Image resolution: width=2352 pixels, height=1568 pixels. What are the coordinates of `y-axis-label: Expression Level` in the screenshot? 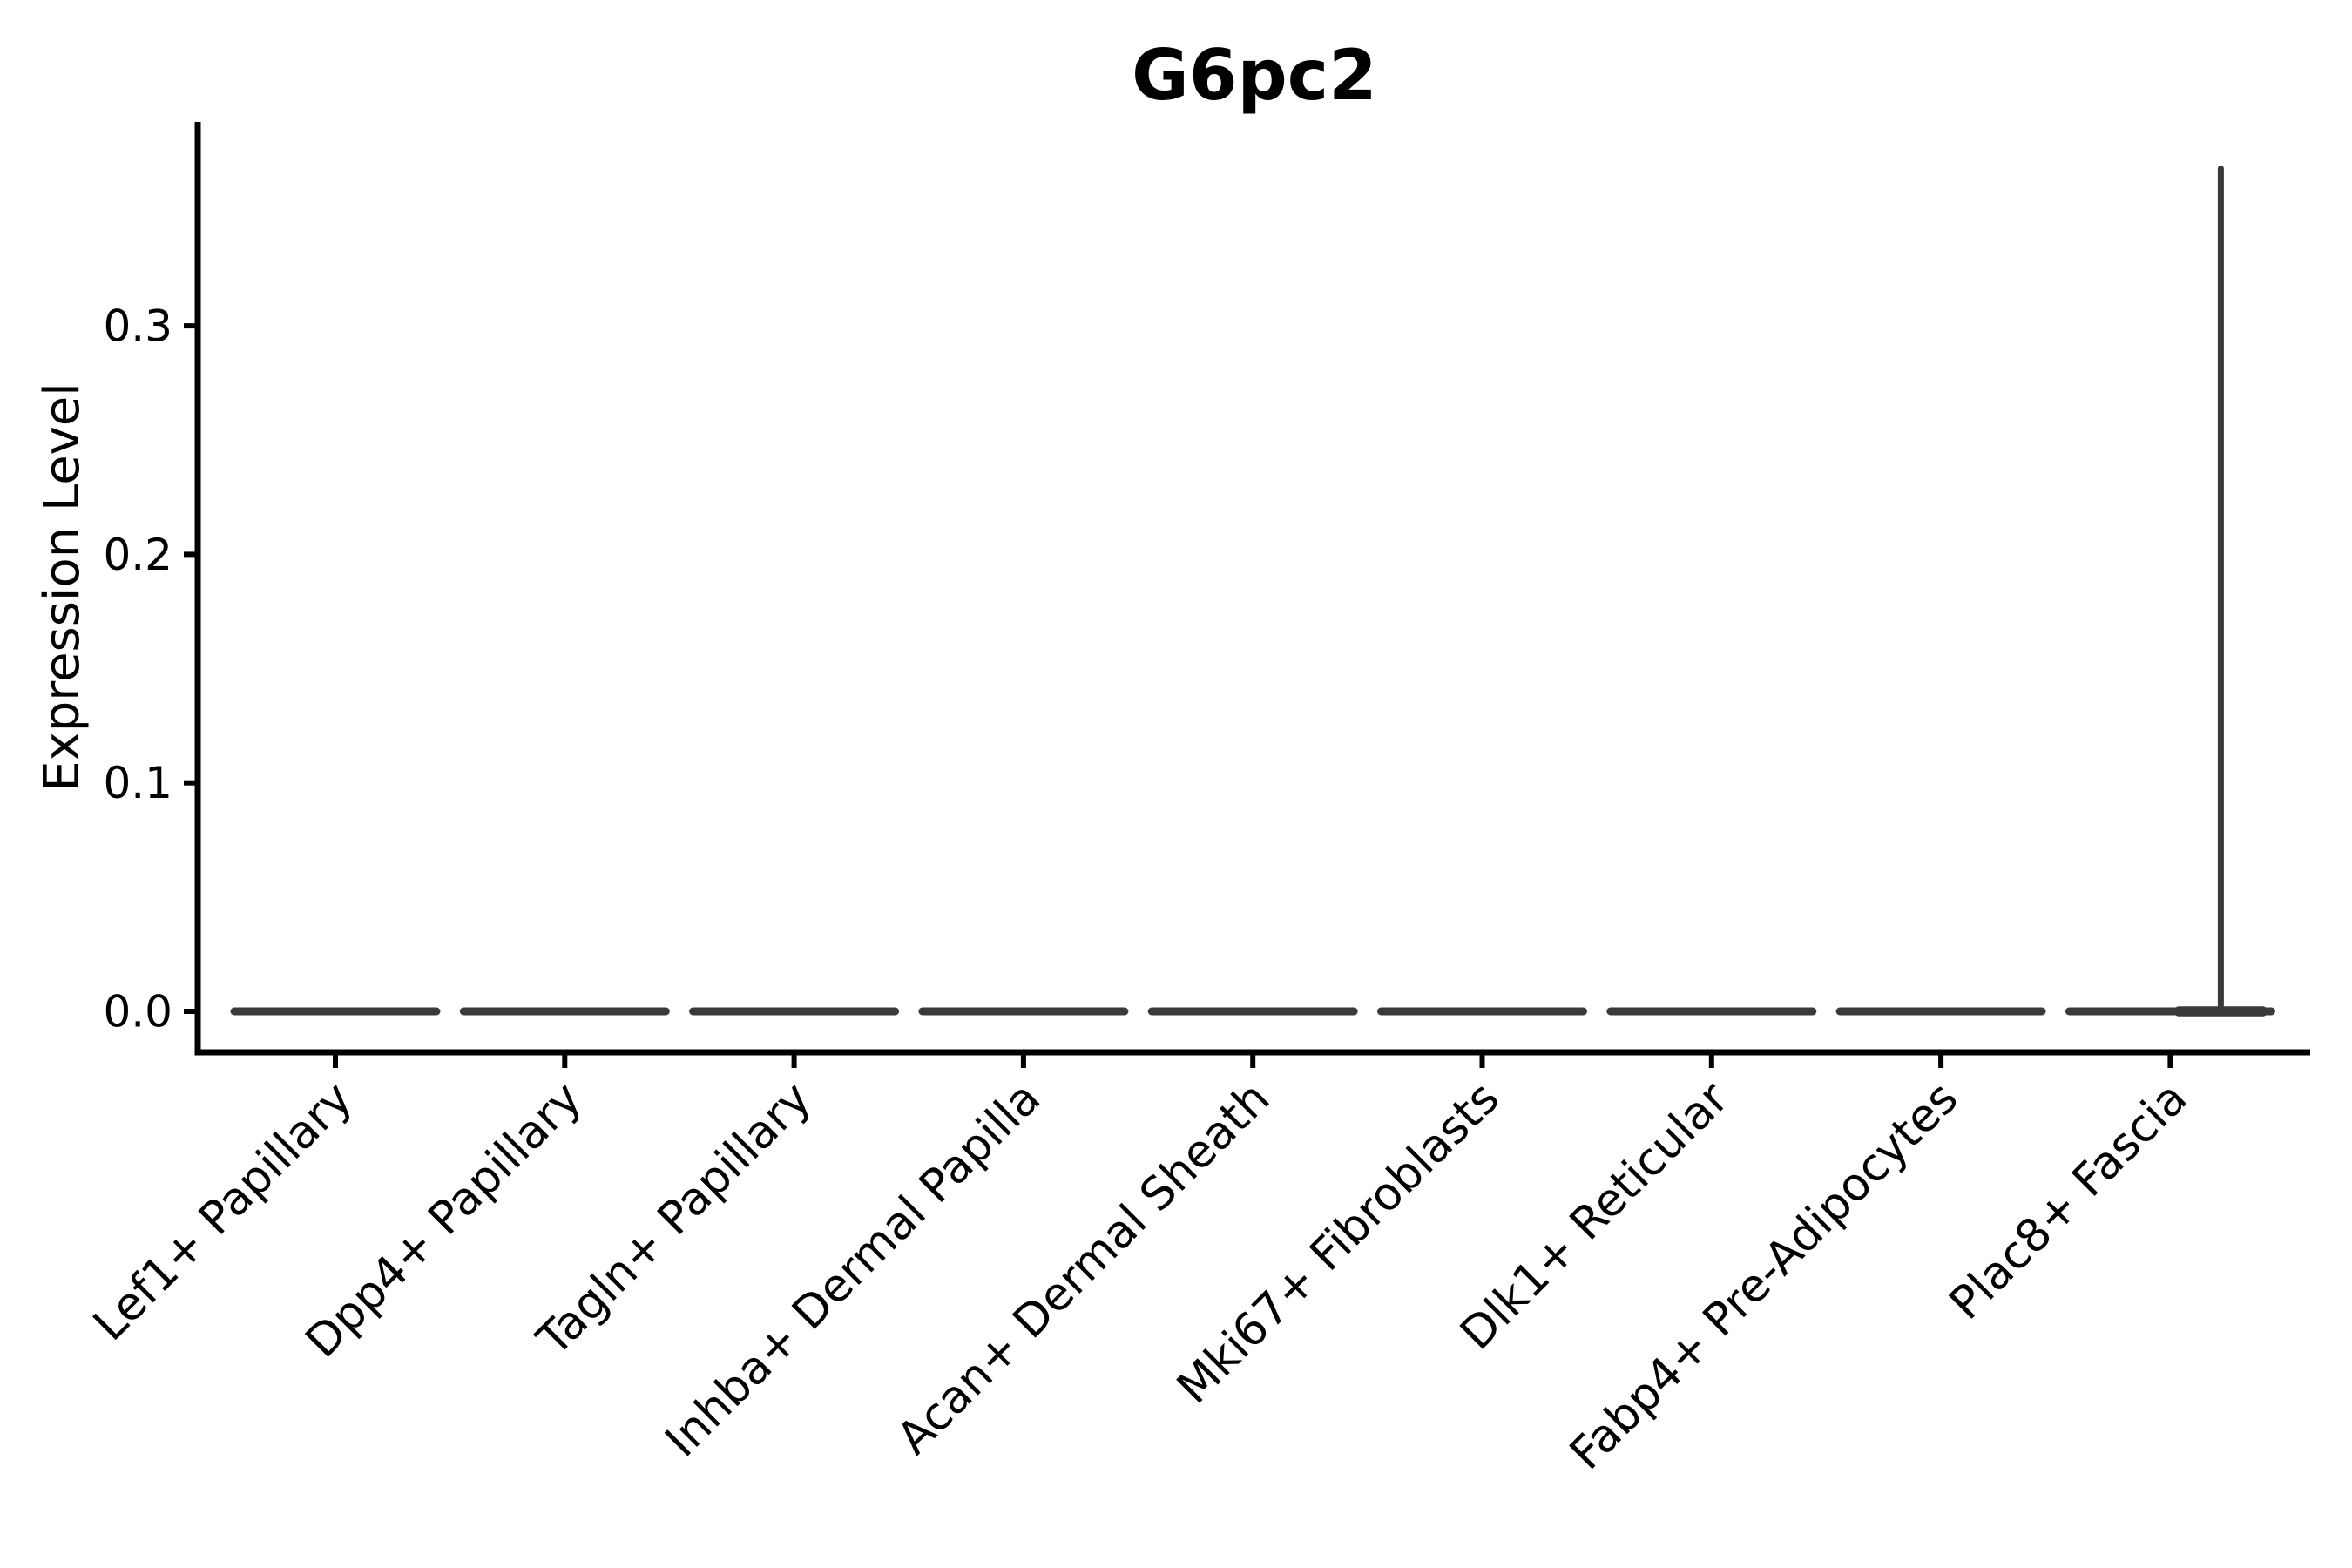 It's located at (62, 587).